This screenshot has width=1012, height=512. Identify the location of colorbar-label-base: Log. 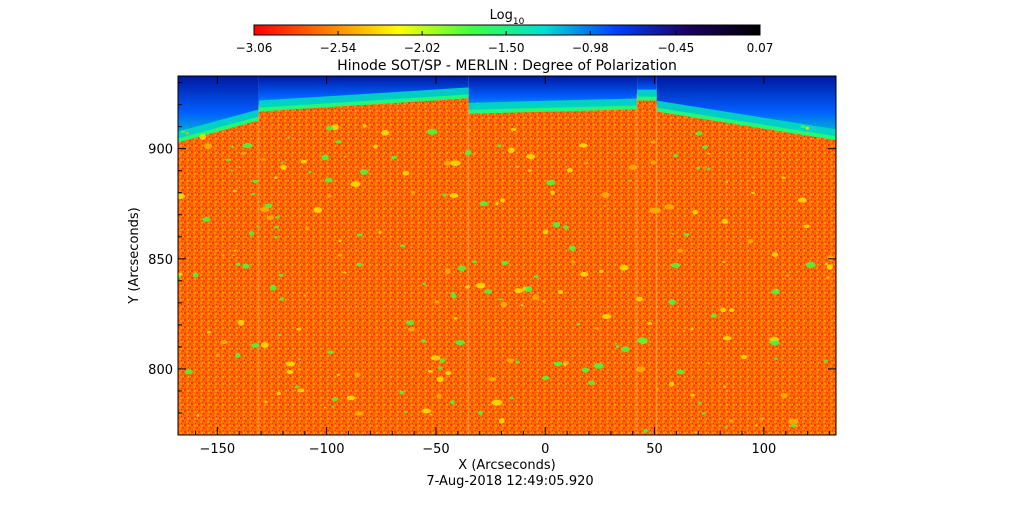
(501, 15).